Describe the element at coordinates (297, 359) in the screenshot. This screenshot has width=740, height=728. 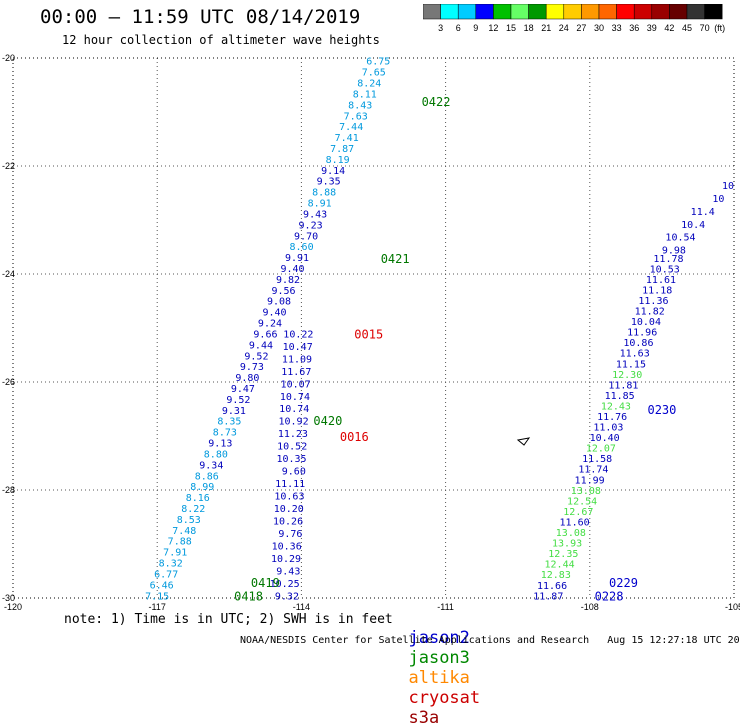
I see `swh-value: 11.09` at that location.